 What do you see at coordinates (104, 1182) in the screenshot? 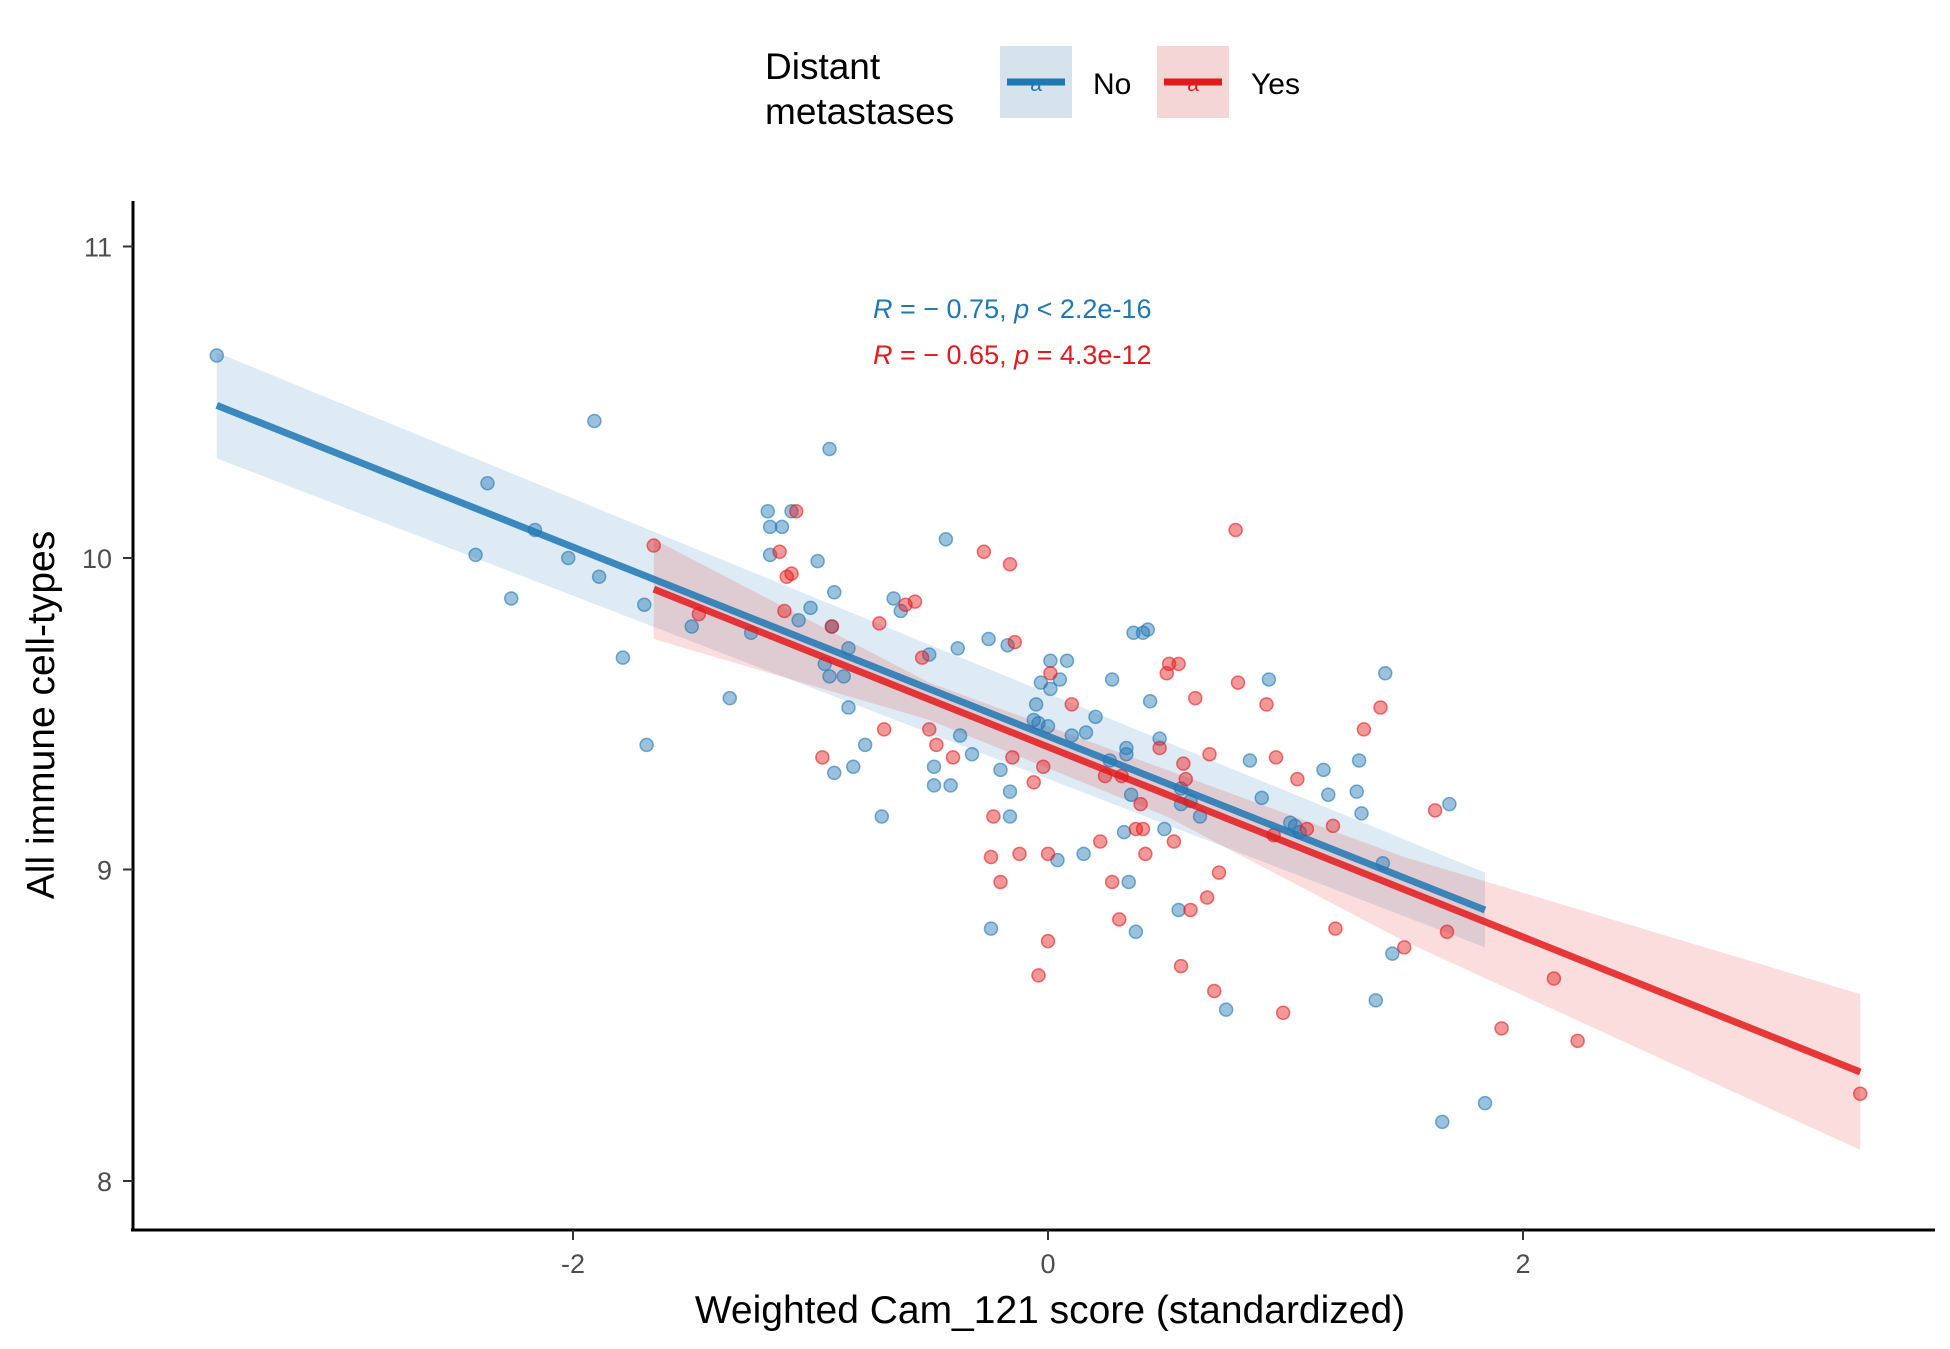
I see `y-tick-label: 8` at bounding box center [104, 1182].